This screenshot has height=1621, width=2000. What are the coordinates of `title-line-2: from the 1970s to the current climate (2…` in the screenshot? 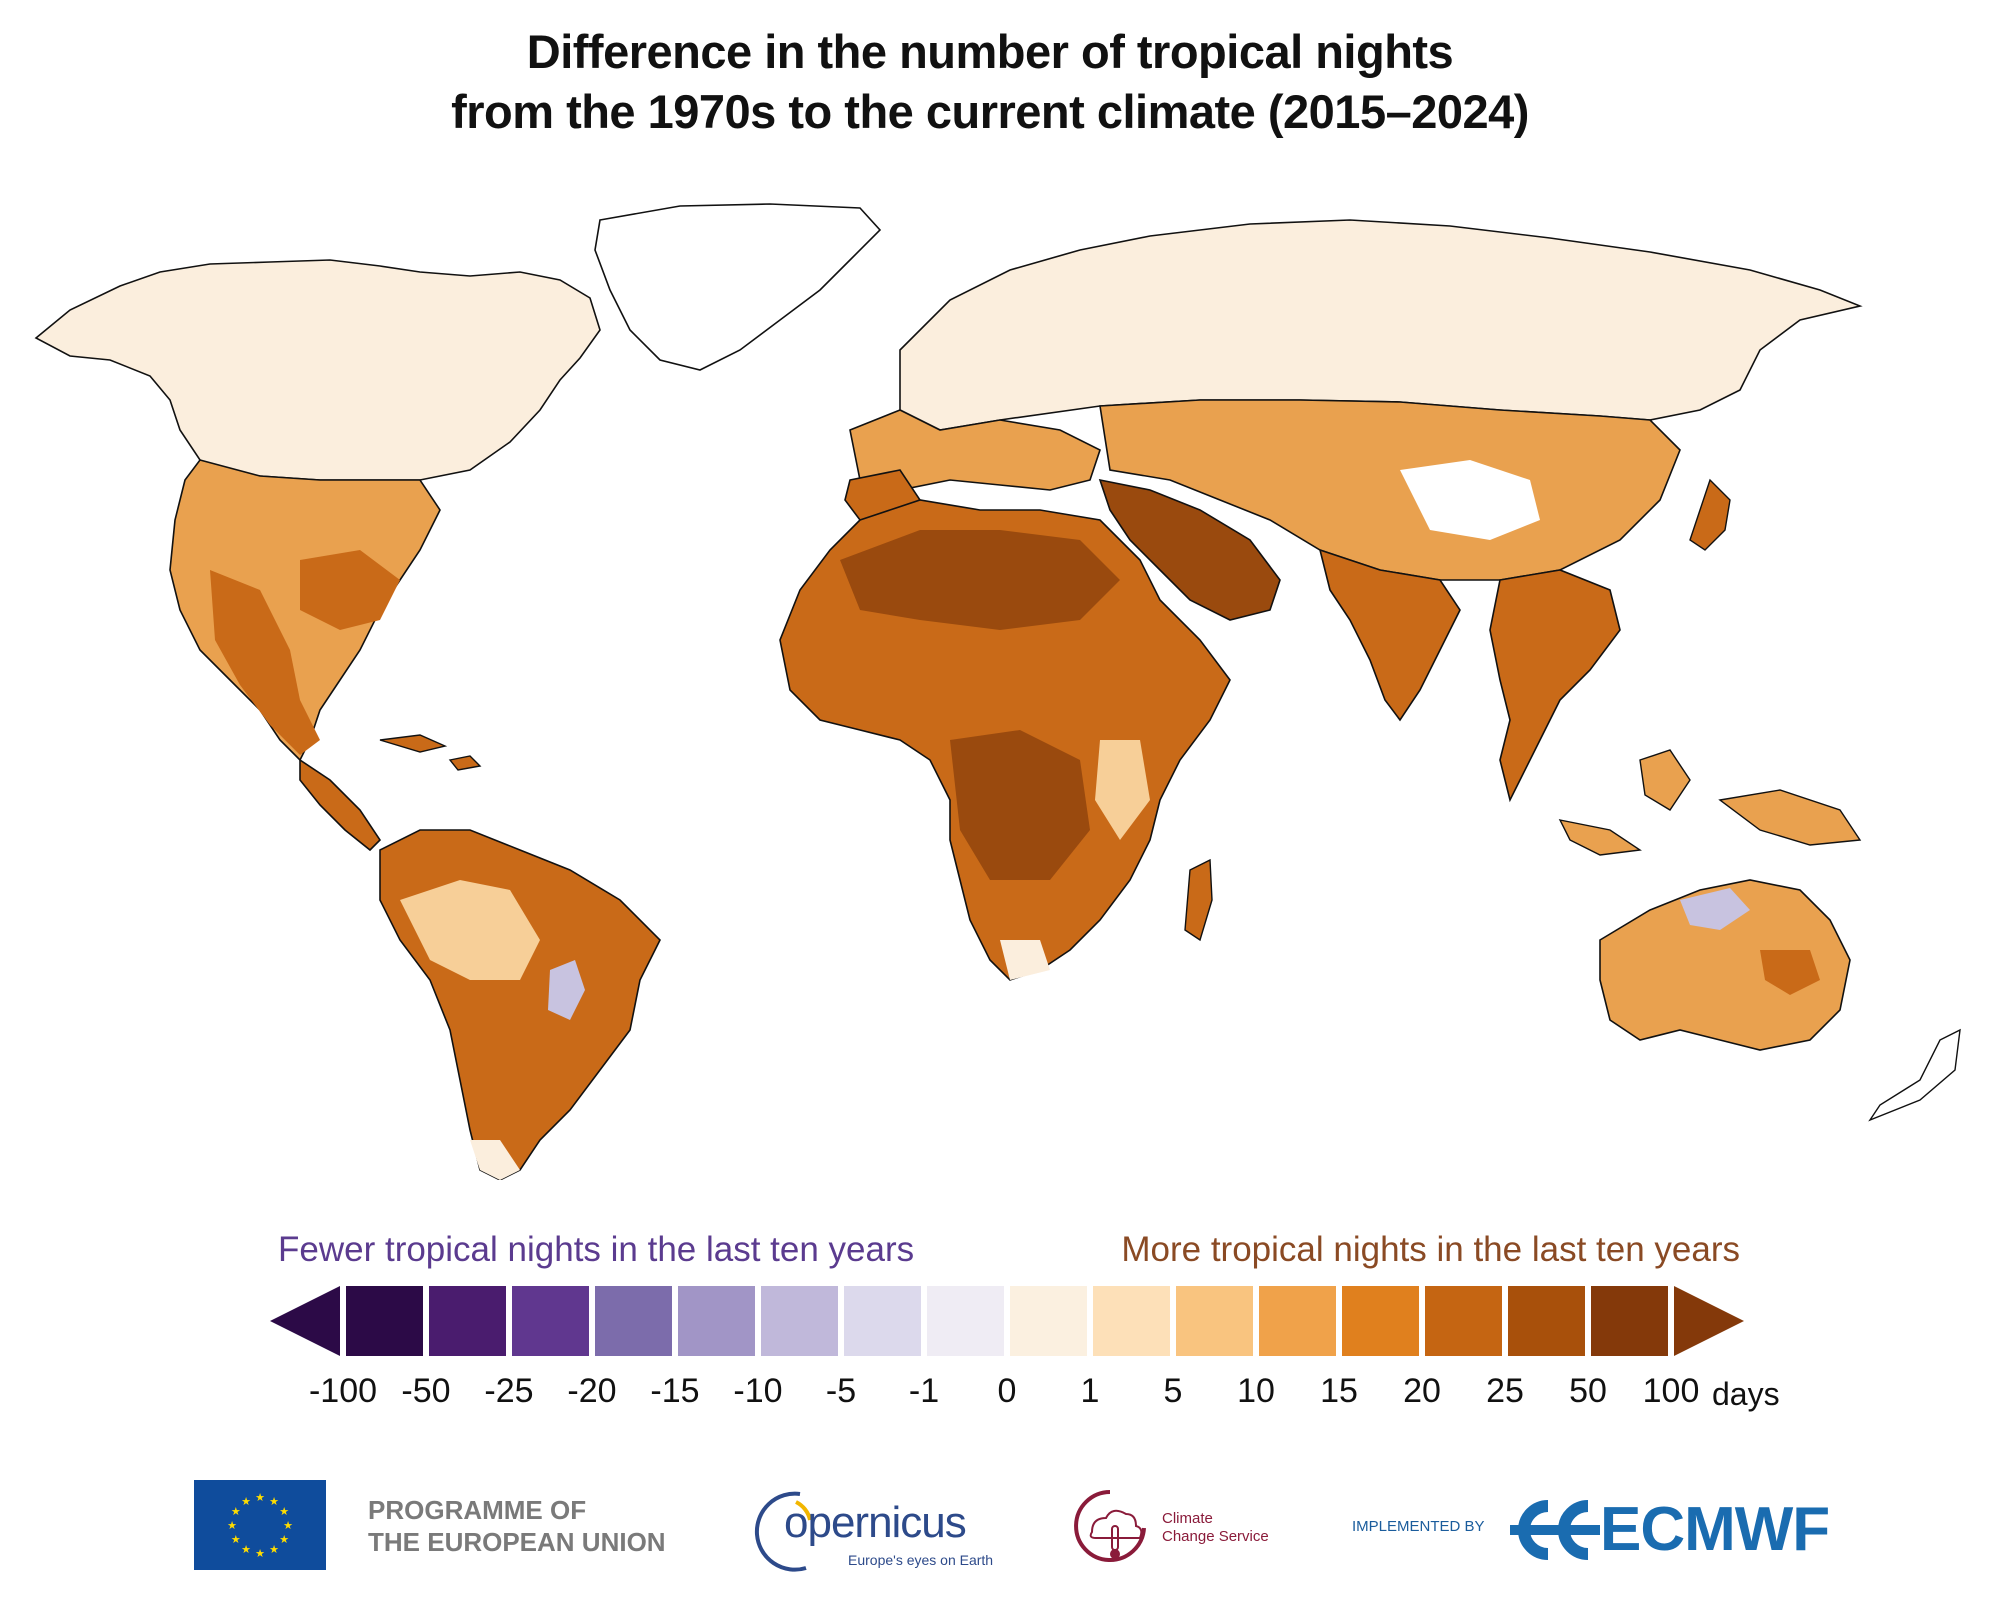 It's located at (990, 111).